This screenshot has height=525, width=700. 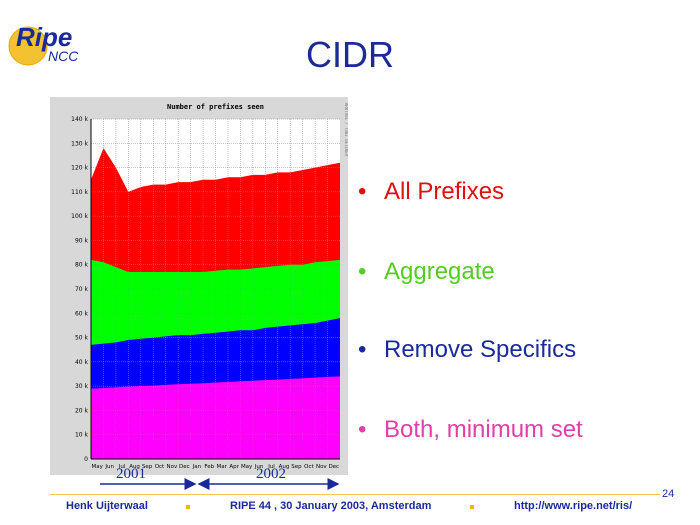 What do you see at coordinates (222, 467) in the screenshot?
I see `chart-x-tick-label: Mar` at bounding box center [222, 467].